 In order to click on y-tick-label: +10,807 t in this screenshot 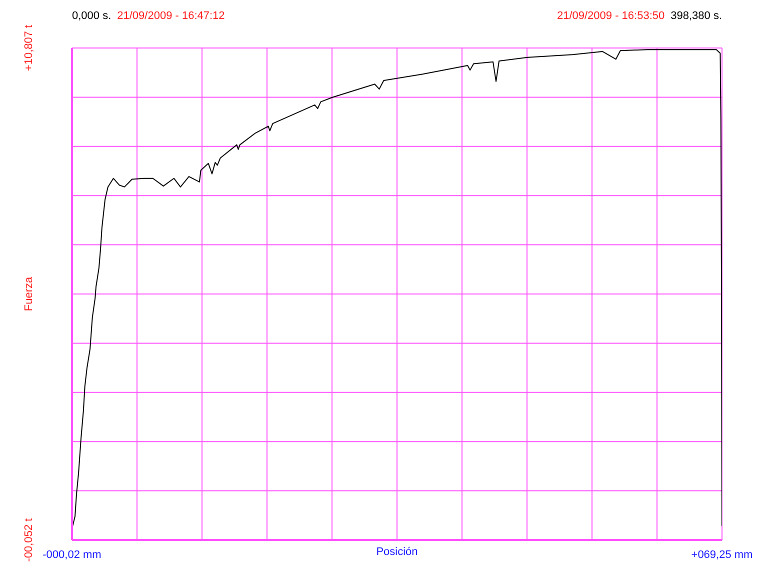, I will do `click(29, 48)`.